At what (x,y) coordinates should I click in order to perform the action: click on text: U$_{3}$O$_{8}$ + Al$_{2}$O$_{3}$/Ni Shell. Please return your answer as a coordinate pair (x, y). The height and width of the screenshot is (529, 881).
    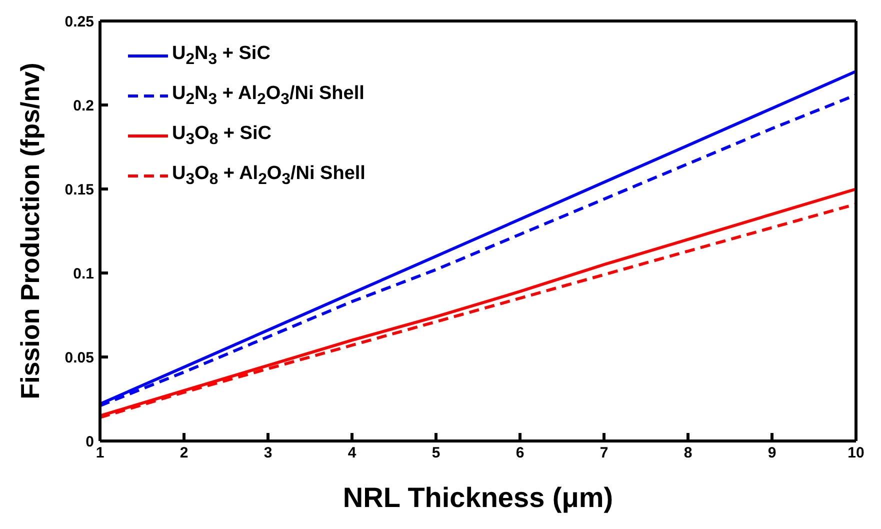
    Looking at the image, I should click on (269, 175).